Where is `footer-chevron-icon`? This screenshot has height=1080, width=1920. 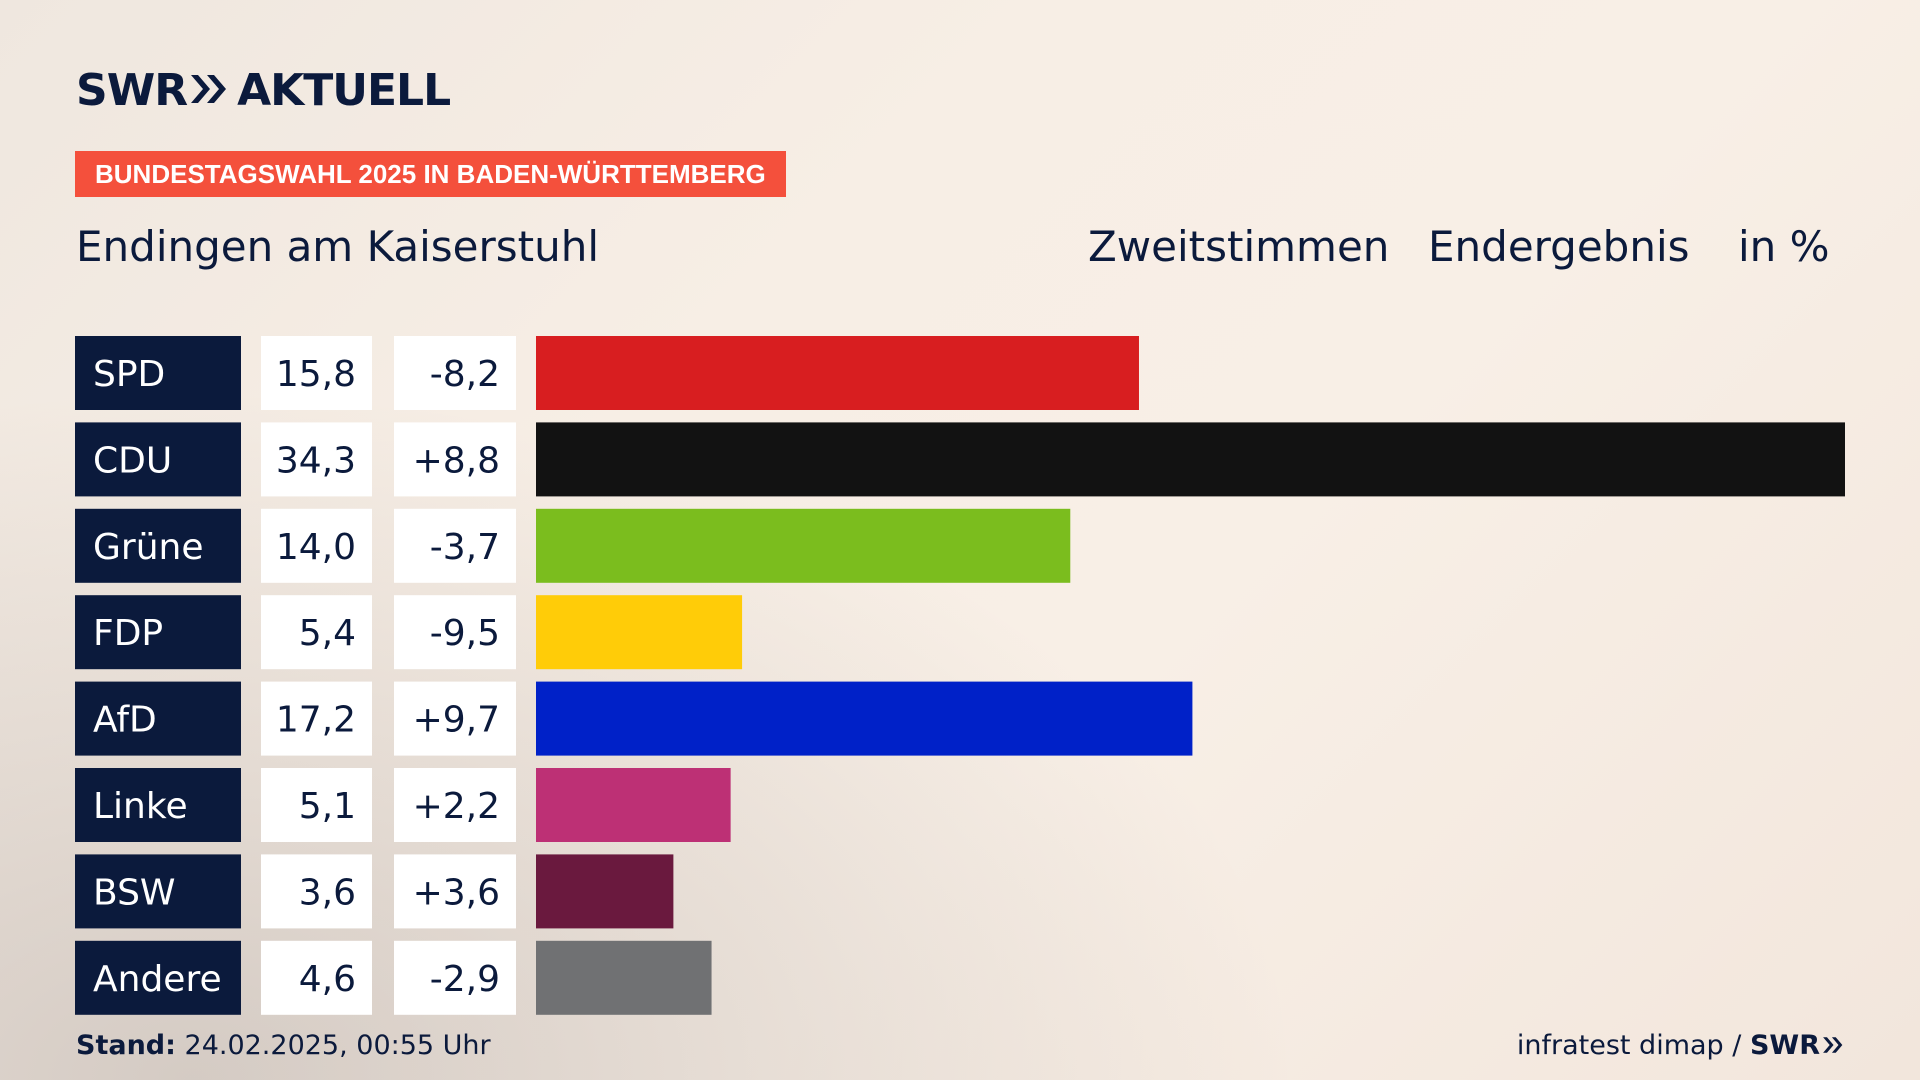
footer-chevron-icon is located at coordinates (1833, 1045).